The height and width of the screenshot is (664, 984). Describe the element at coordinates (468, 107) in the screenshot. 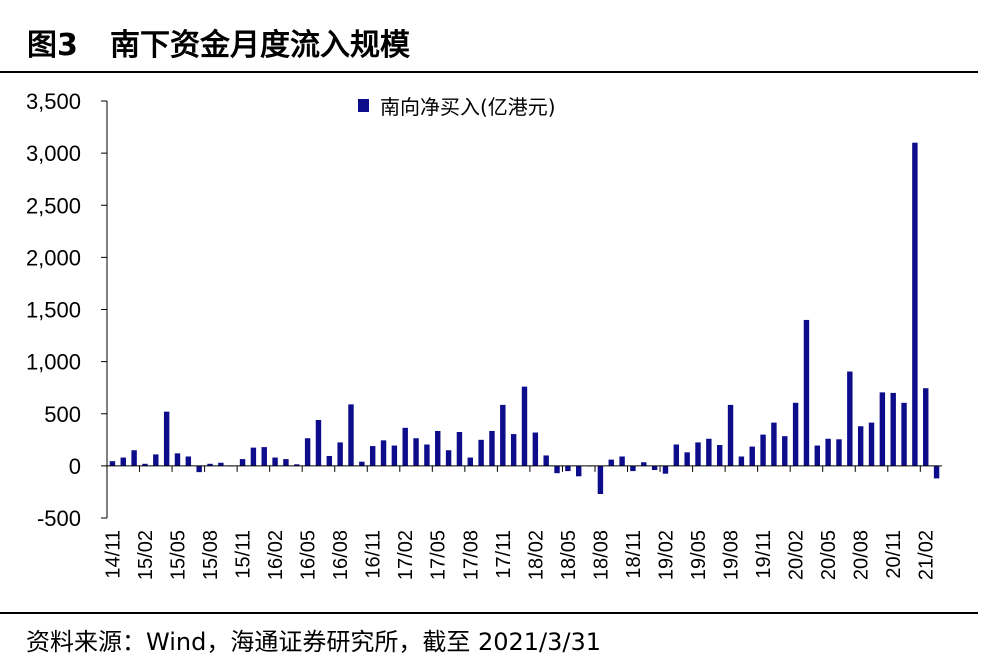

I see `legend-label: 南向净买入(亿港元)` at that location.